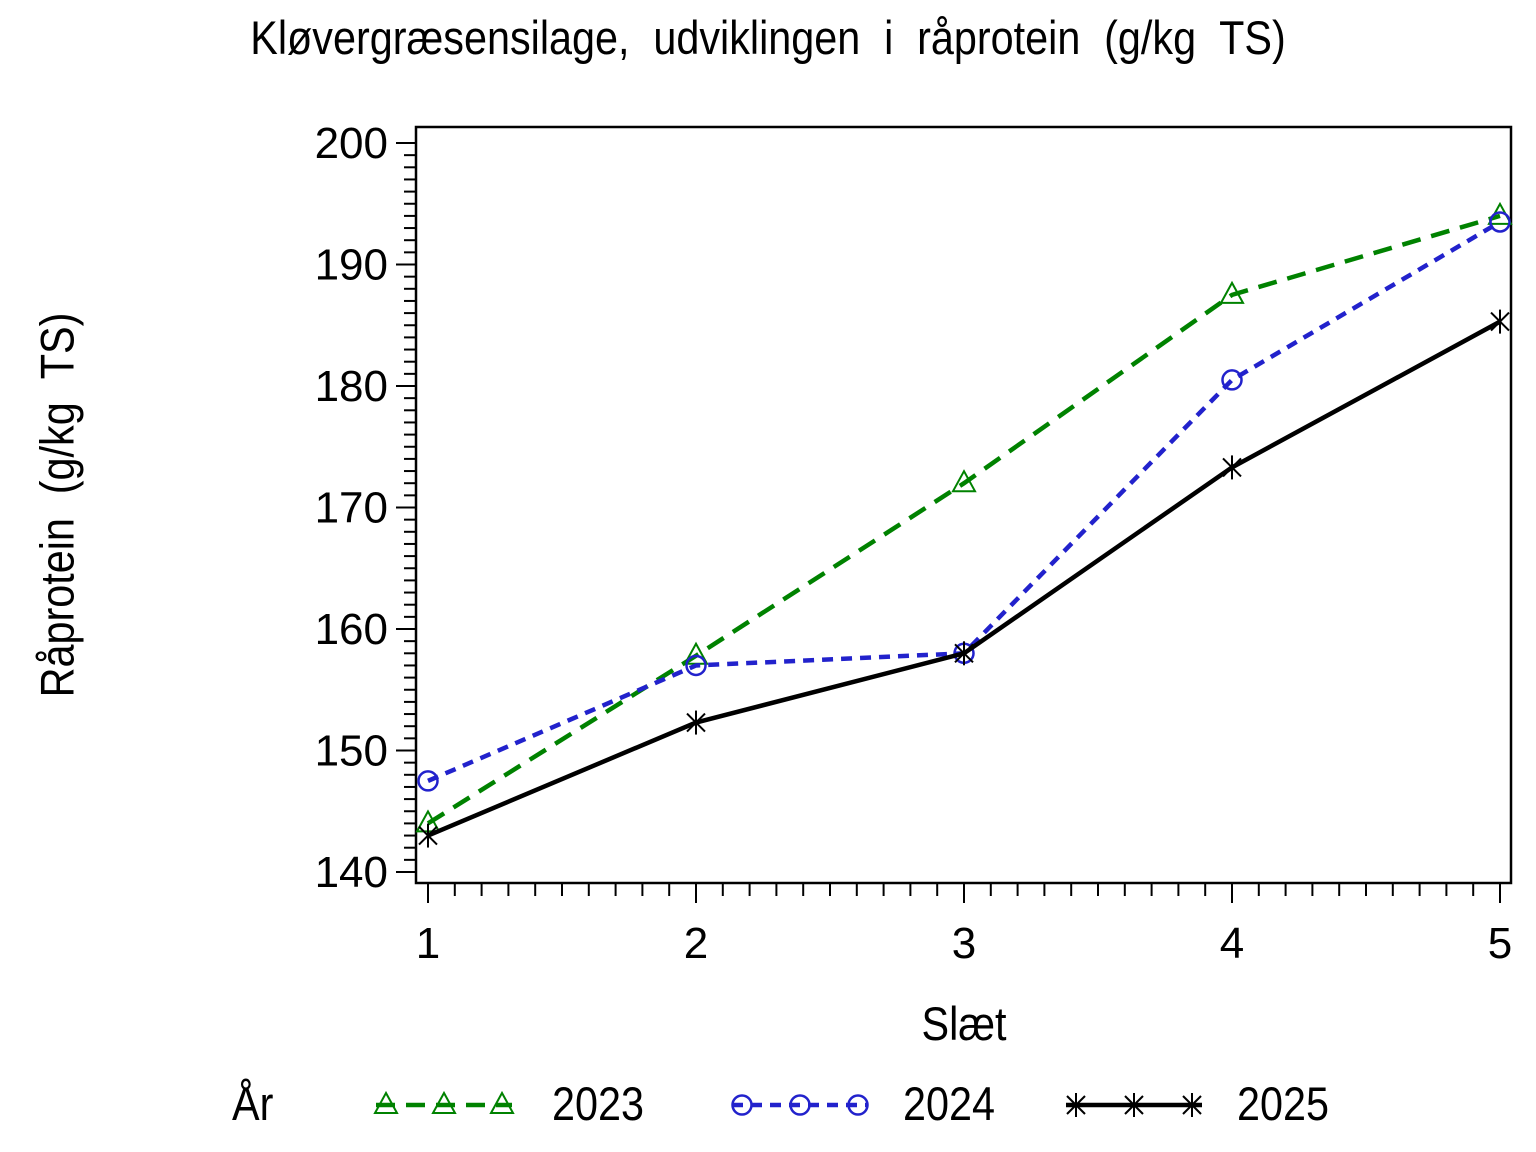 Image resolution: width=1536 pixels, height=1152 pixels. Describe the element at coordinates (964, 1023) in the screenshot. I see `x-axis-title: Slæt` at that location.